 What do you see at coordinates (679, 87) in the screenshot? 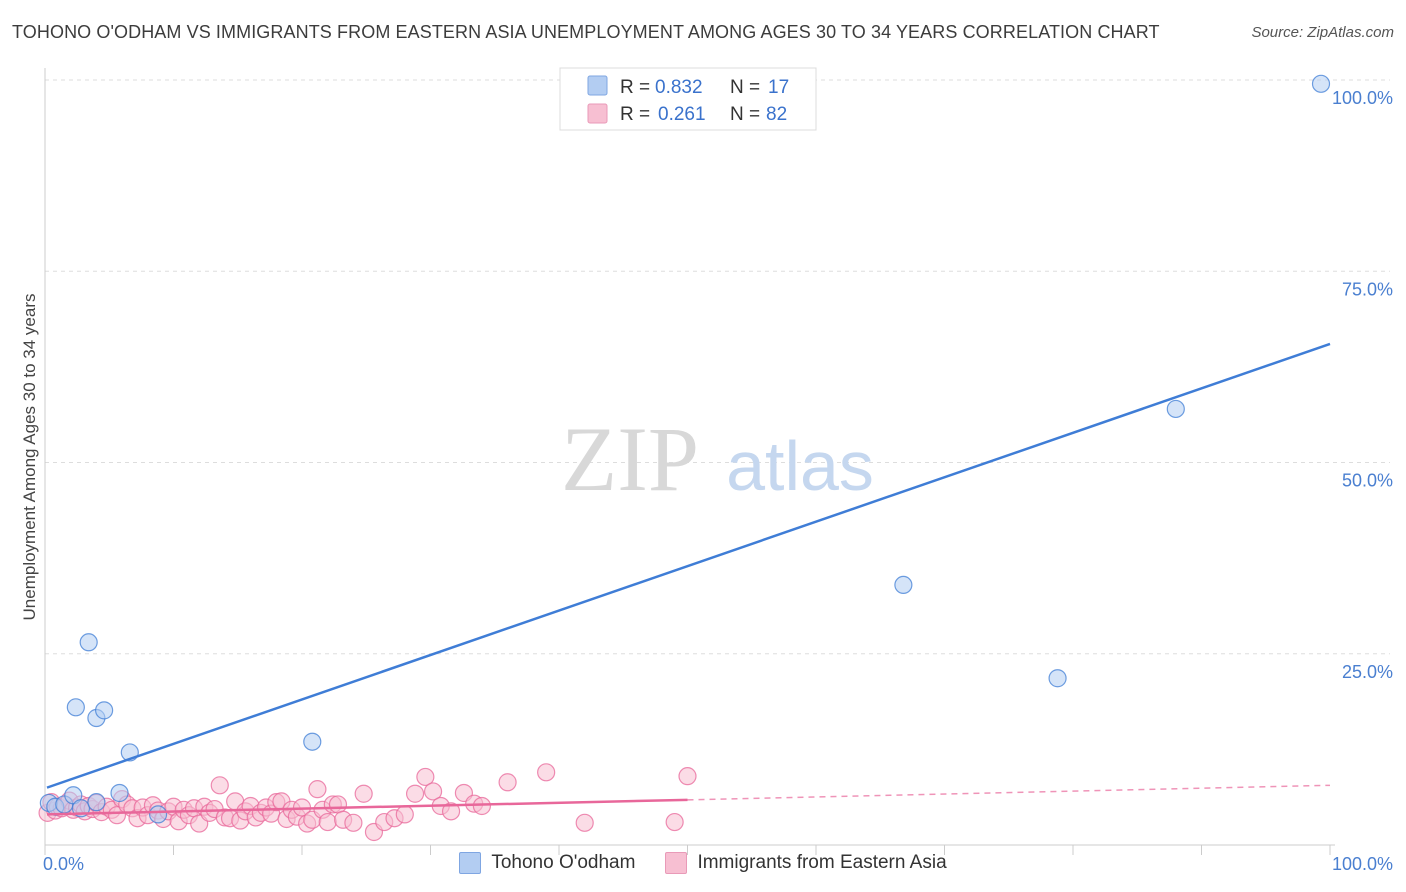
I see `legend-r-value-1: 0.832` at bounding box center [679, 87].